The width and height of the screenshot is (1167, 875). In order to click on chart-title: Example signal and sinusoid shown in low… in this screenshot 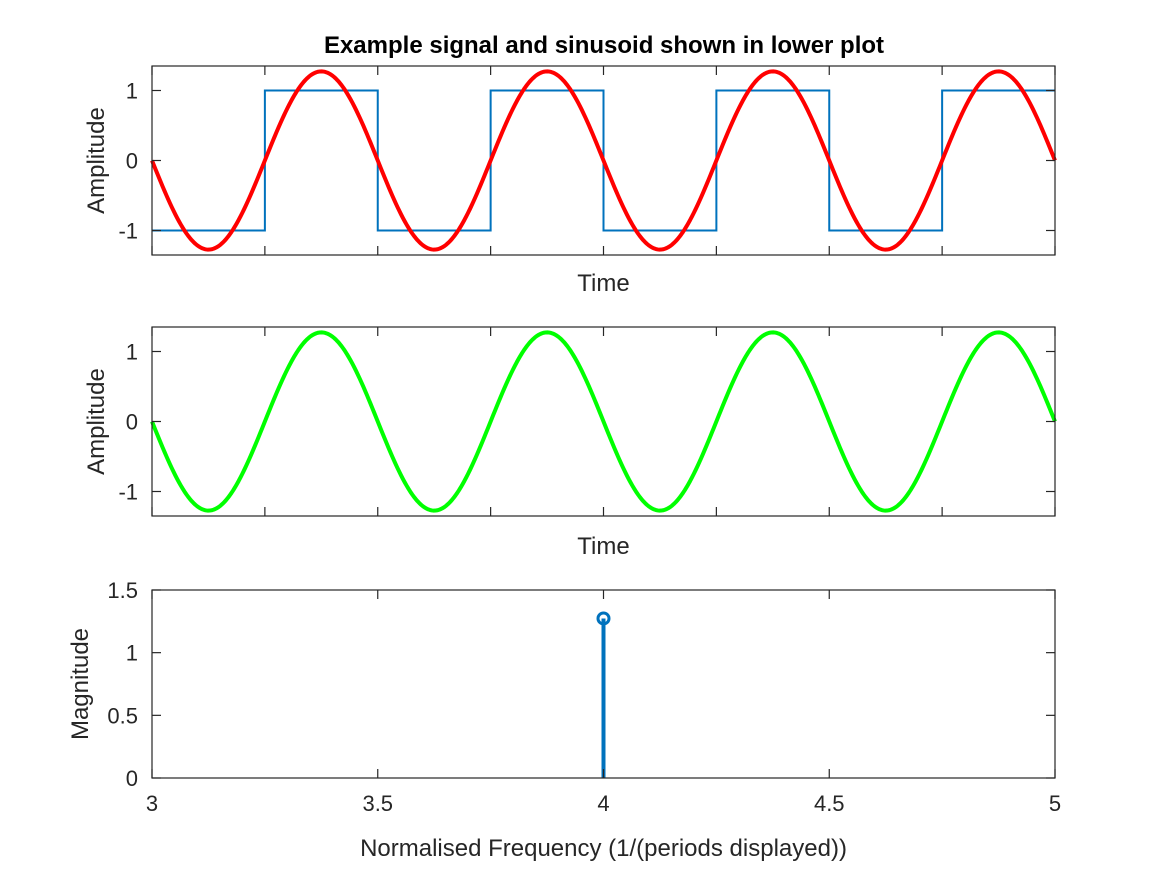, I will do `click(604, 45)`.